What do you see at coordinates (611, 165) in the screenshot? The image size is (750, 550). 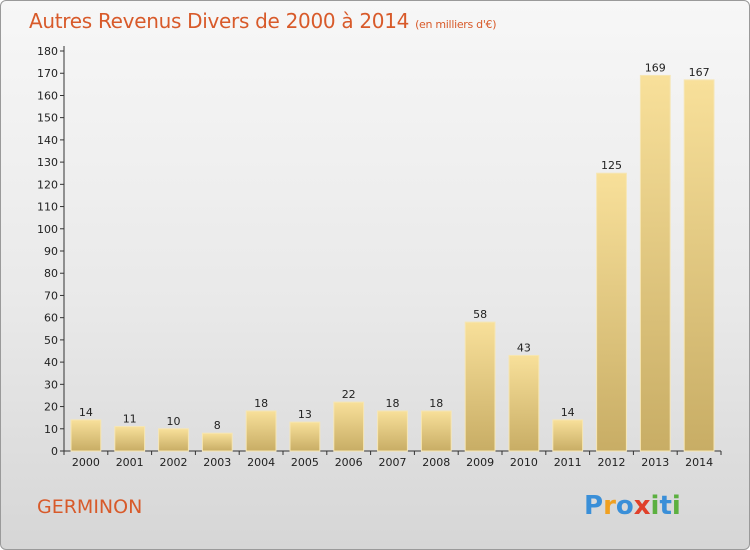 I see `bar-value-label: 125` at bounding box center [611, 165].